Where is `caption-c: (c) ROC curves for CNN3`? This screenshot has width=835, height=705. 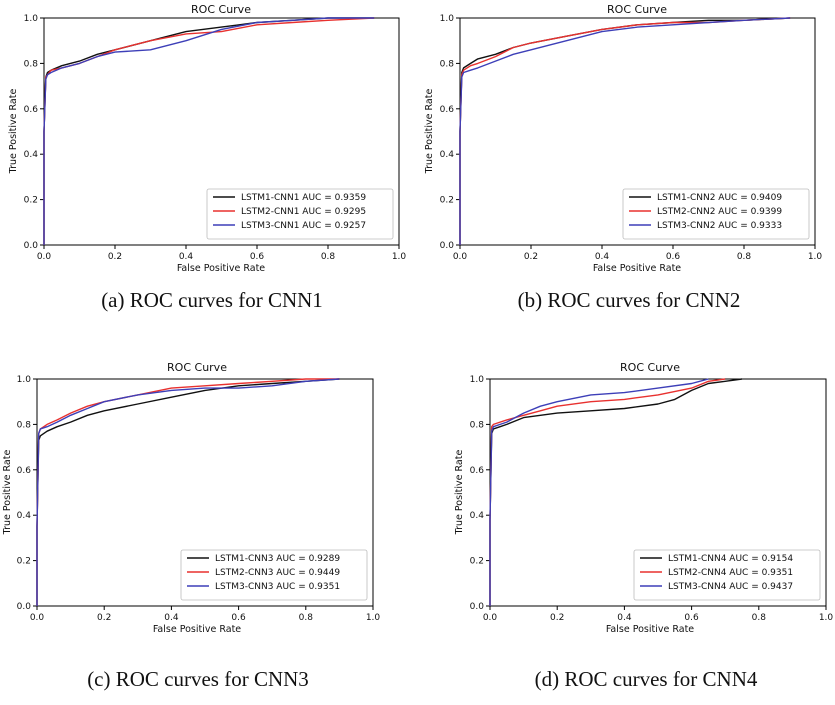 caption-c: (c) ROC curves for CNN3 is located at coordinates (198, 679).